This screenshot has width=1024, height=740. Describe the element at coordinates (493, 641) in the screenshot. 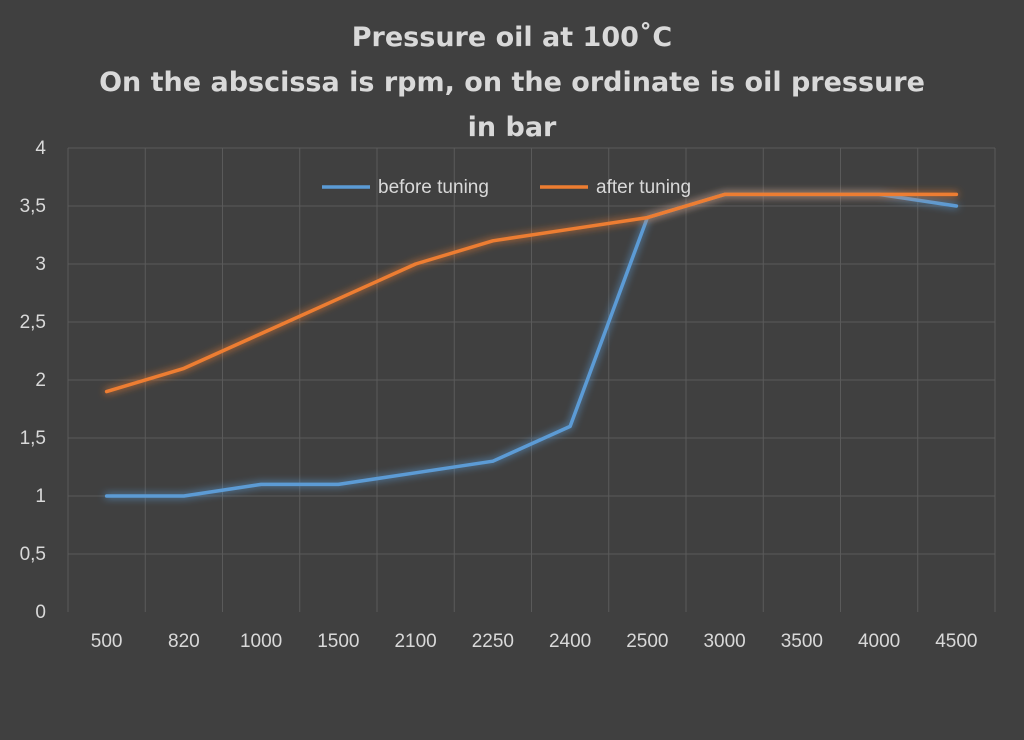

I see `x-tick-label: 2250` at that location.